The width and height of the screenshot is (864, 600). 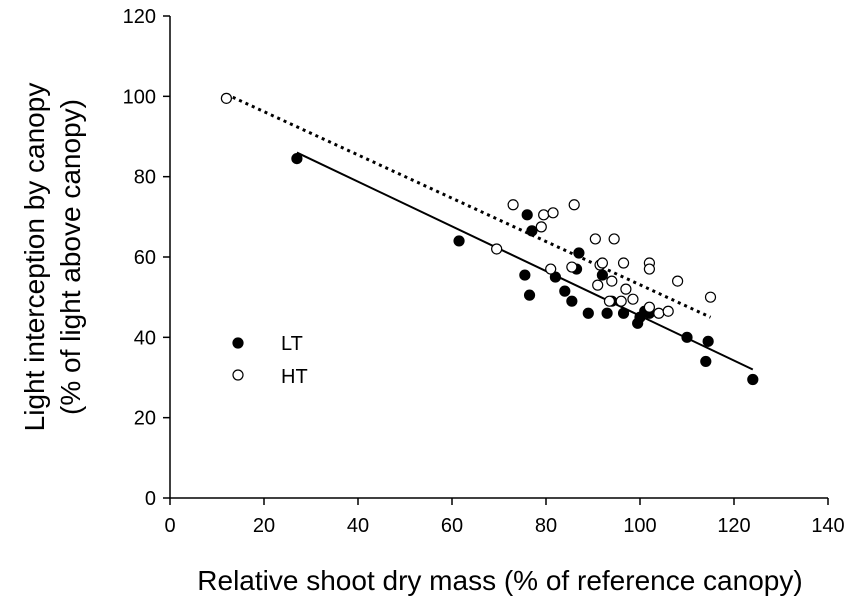 What do you see at coordinates (546, 526) in the screenshot?
I see `x-tick-label: 80` at bounding box center [546, 526].